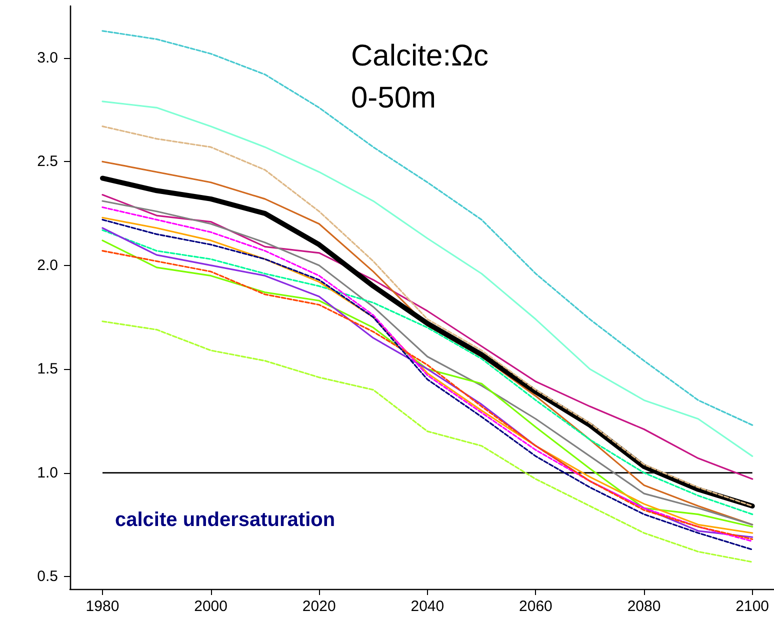 This screenshot has height=625, width=774. Describe the element at coordinates (419, 56) in the screenshot. I see `text: Calcite:Ωc` at that location.